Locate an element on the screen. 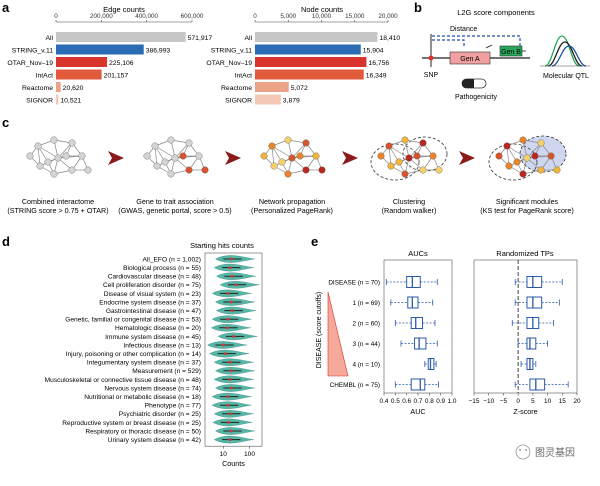 The height and width of the screenshot is (486, 600). box-category-label: 2 (n = 60) is located at coordinates (366, 324).